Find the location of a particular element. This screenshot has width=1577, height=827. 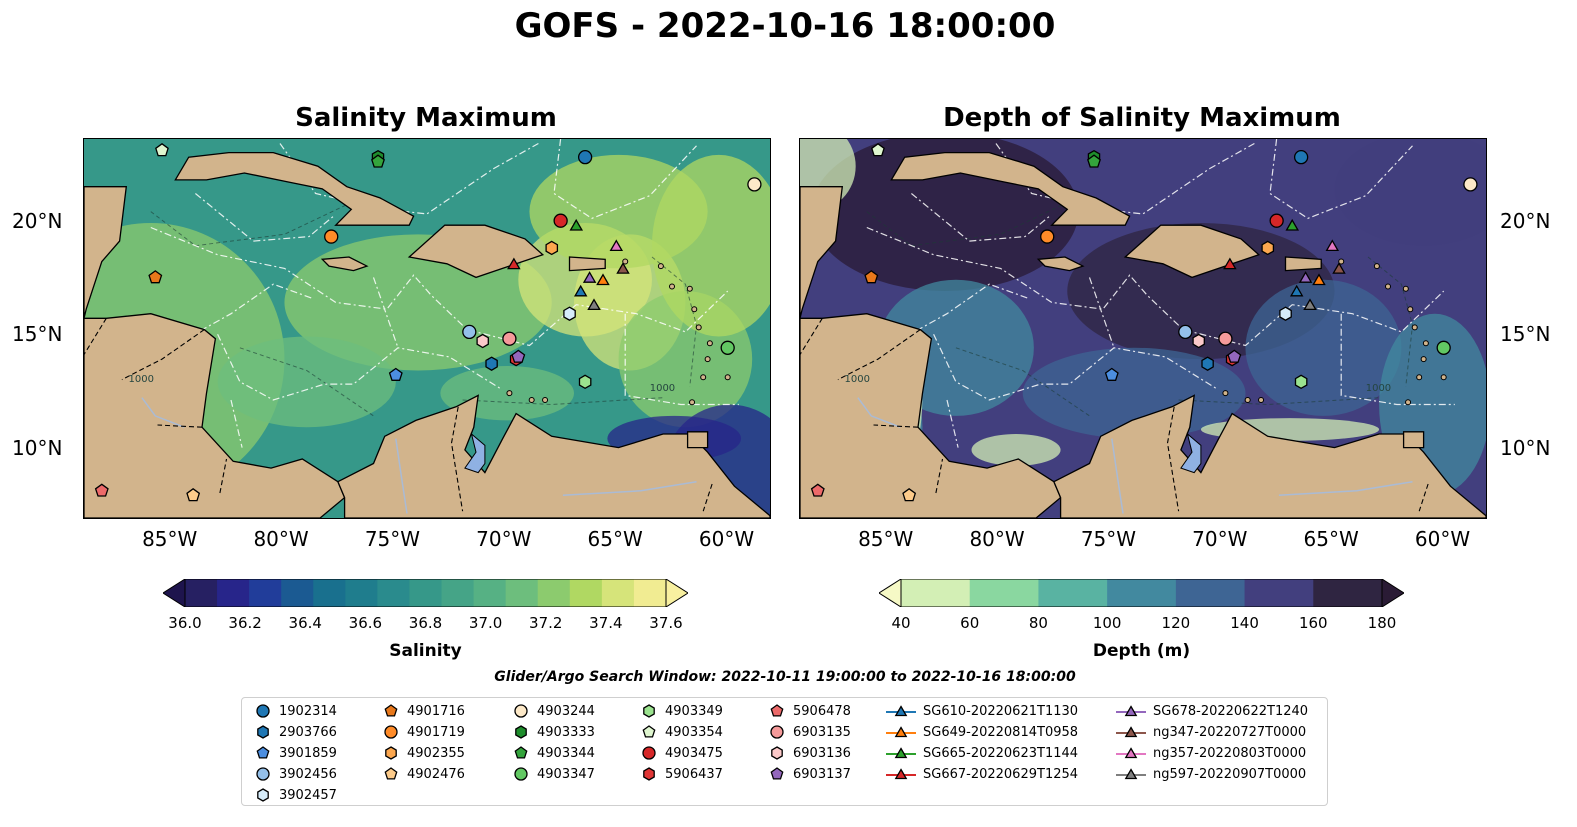

colorbar-tick-label: 36.8 is located at coordinates (425, 623).